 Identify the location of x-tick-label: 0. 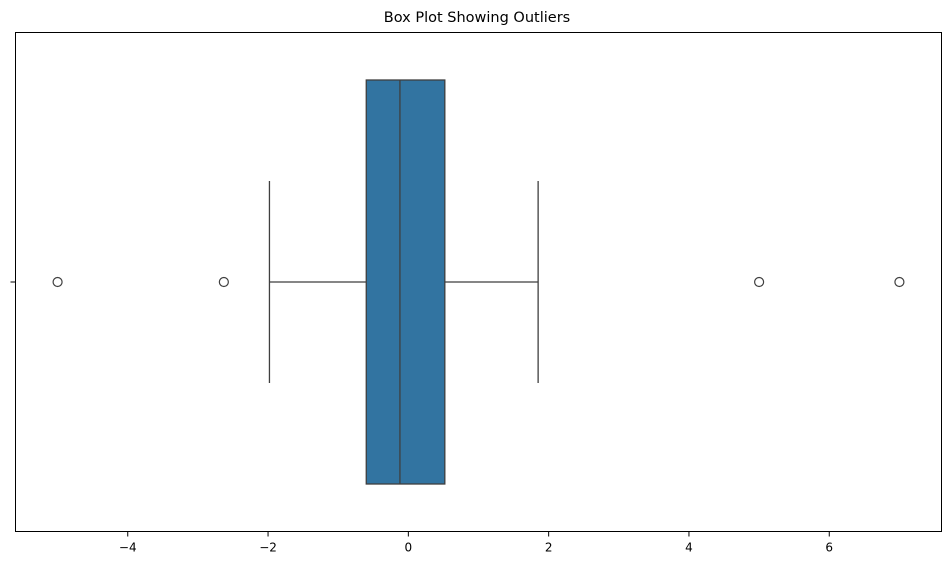
(409, 548).